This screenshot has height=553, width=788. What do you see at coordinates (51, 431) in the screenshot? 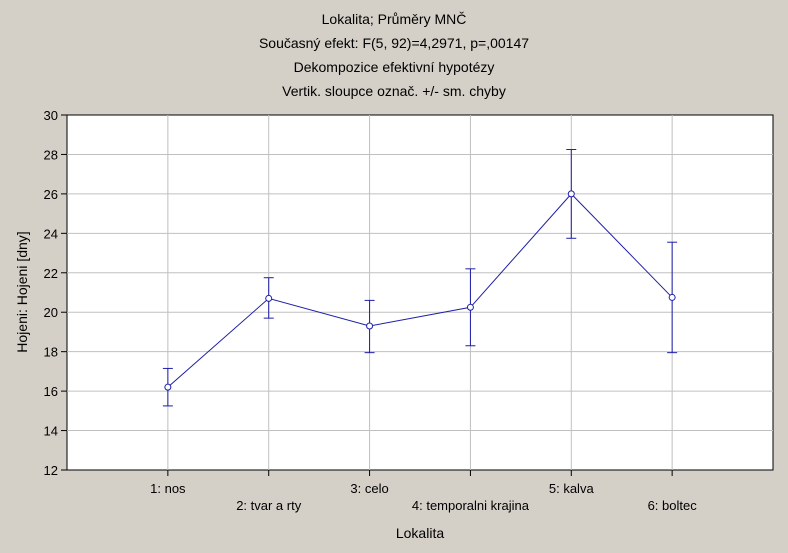
I see `y-tick-label: 14` at bounding box center [51, 431].